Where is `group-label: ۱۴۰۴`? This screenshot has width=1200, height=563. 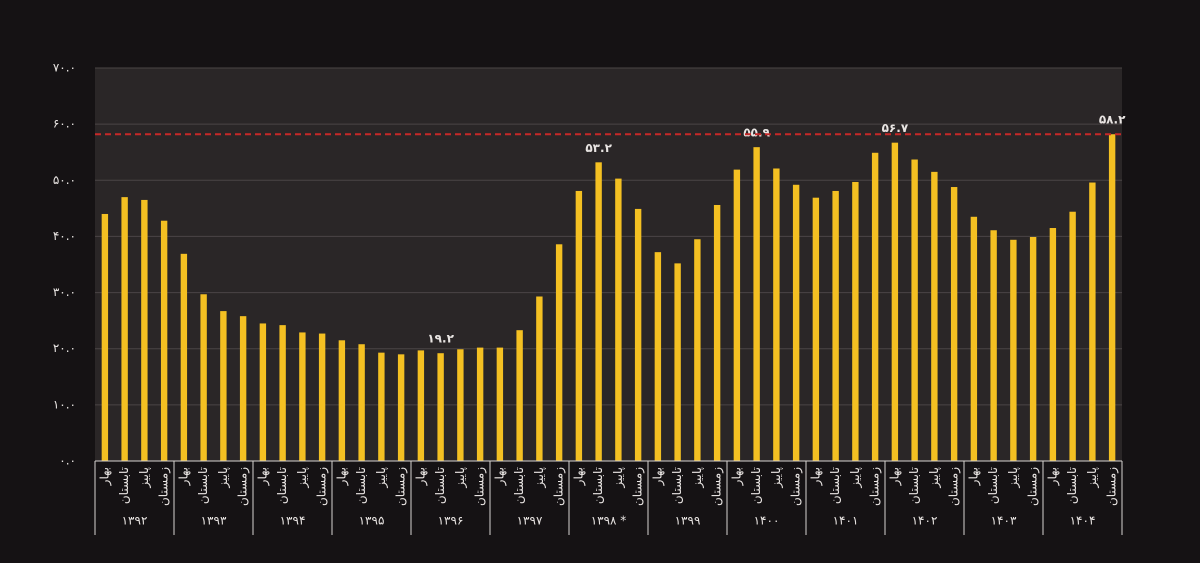 group-label: ۱۴۰۴ is located at coordinates (1083, 521).